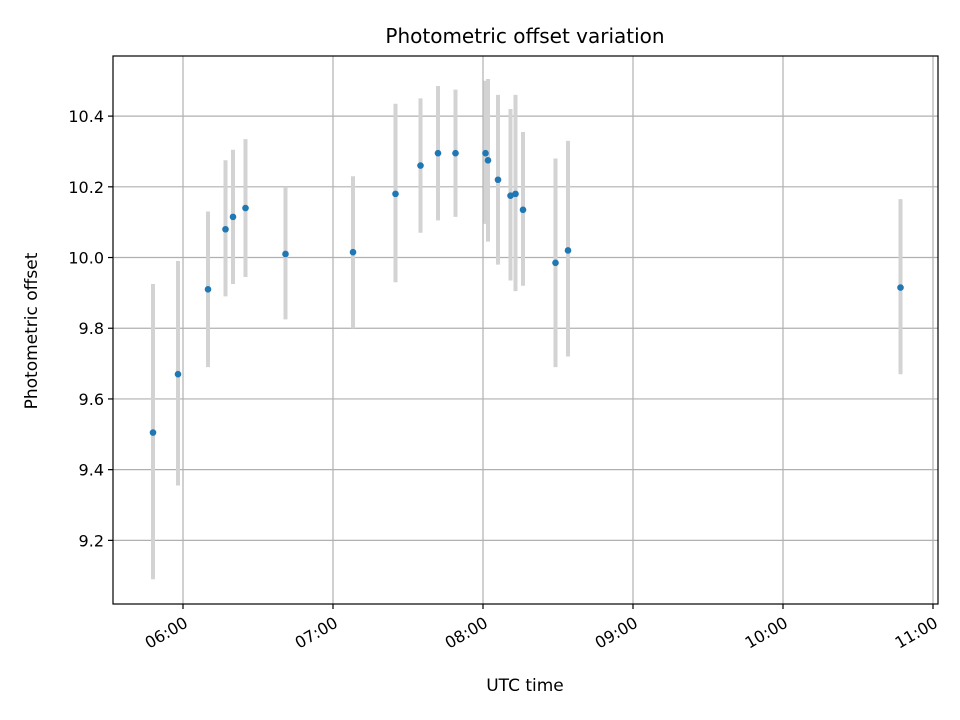  Describe the element at coordinates (86, 187) in the screenshot. I see `y-tick-label: 10.2` at that location.